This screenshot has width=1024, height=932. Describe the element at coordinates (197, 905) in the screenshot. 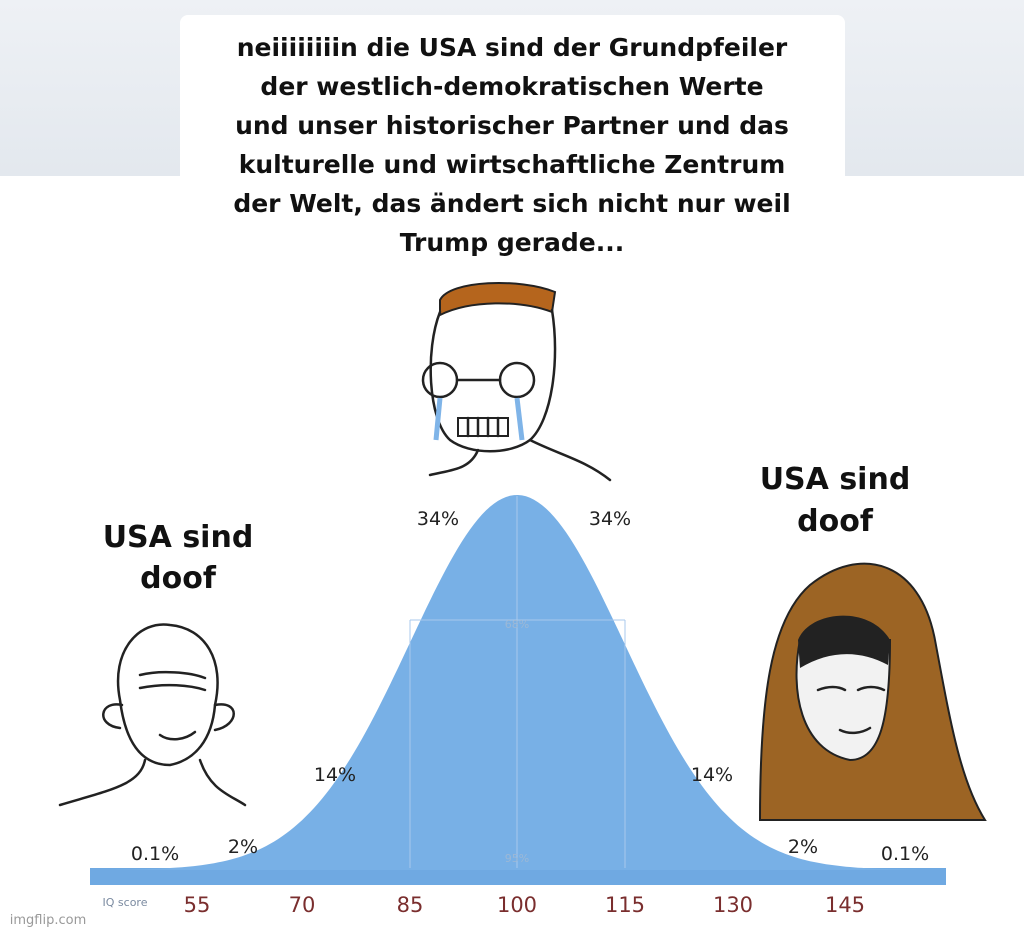

I see `axis-label: 55` at that location.